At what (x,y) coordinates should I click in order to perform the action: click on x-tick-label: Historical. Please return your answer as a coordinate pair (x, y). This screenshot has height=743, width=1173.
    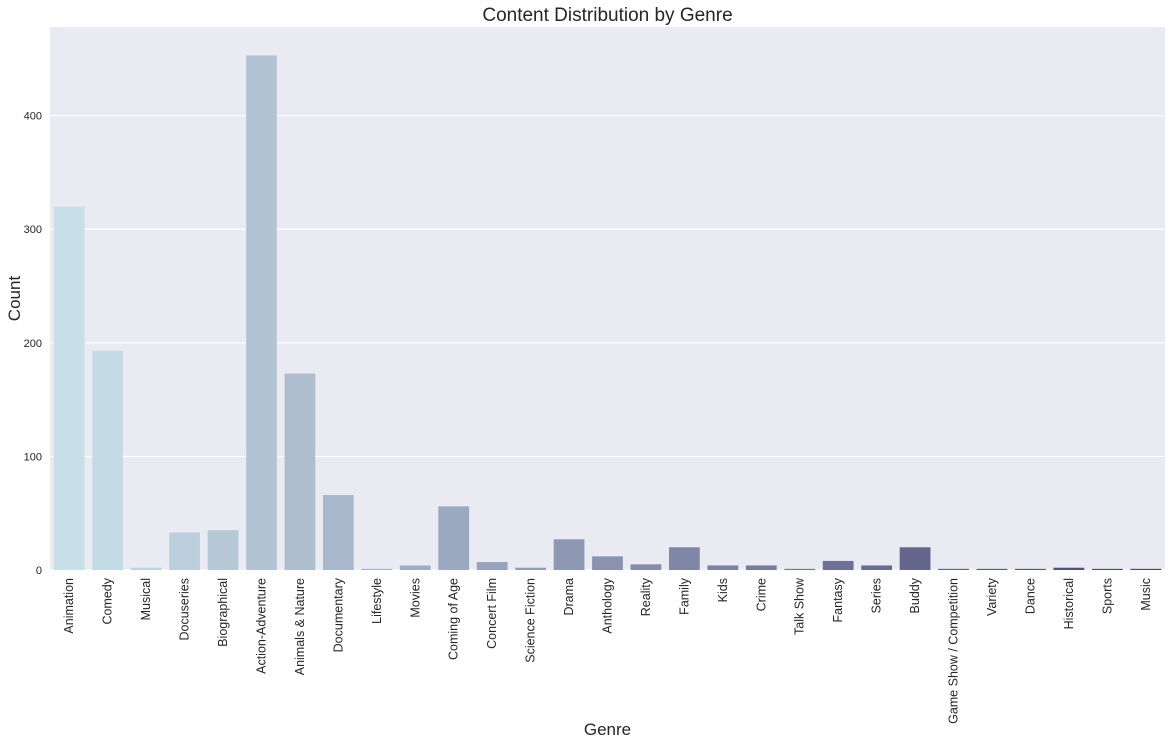
    Looking at the image, I should click on (1069, 603).